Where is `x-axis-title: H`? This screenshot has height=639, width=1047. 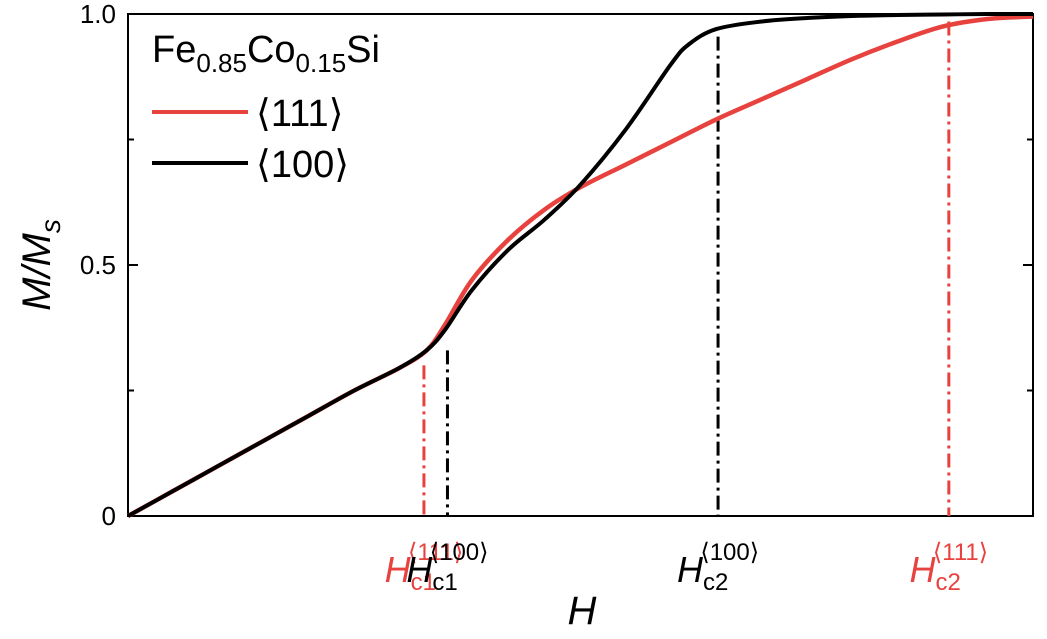 x-axis-title: H is located at coordinates (582, 611).